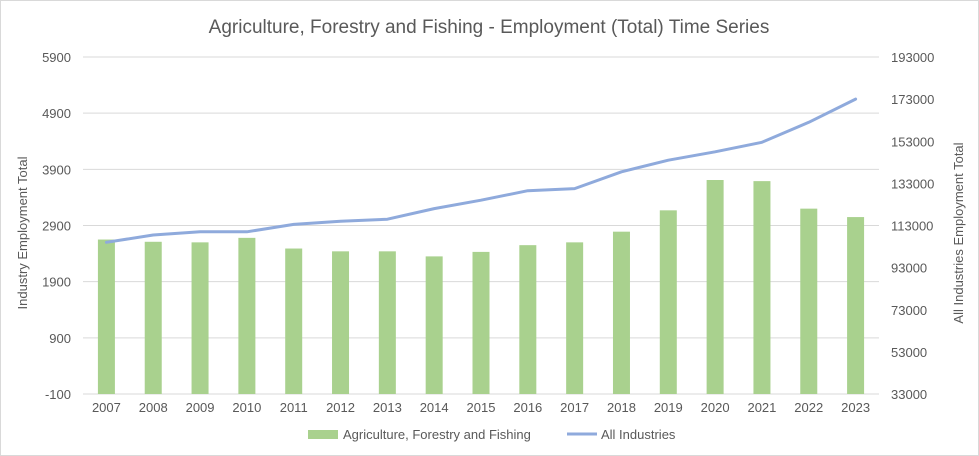  What do you see at coordinates (912, 141) in the screenshot?
I see `right-tick-label: 153000` at bounding box center [912, 141].